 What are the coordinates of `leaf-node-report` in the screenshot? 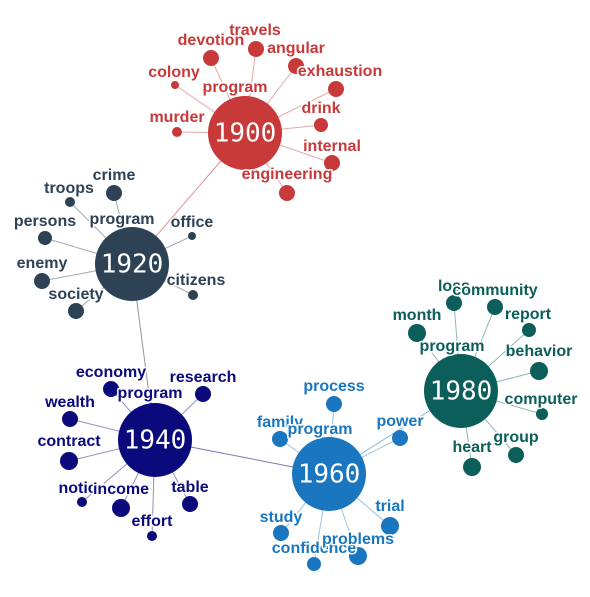 It's located at (529, 330).